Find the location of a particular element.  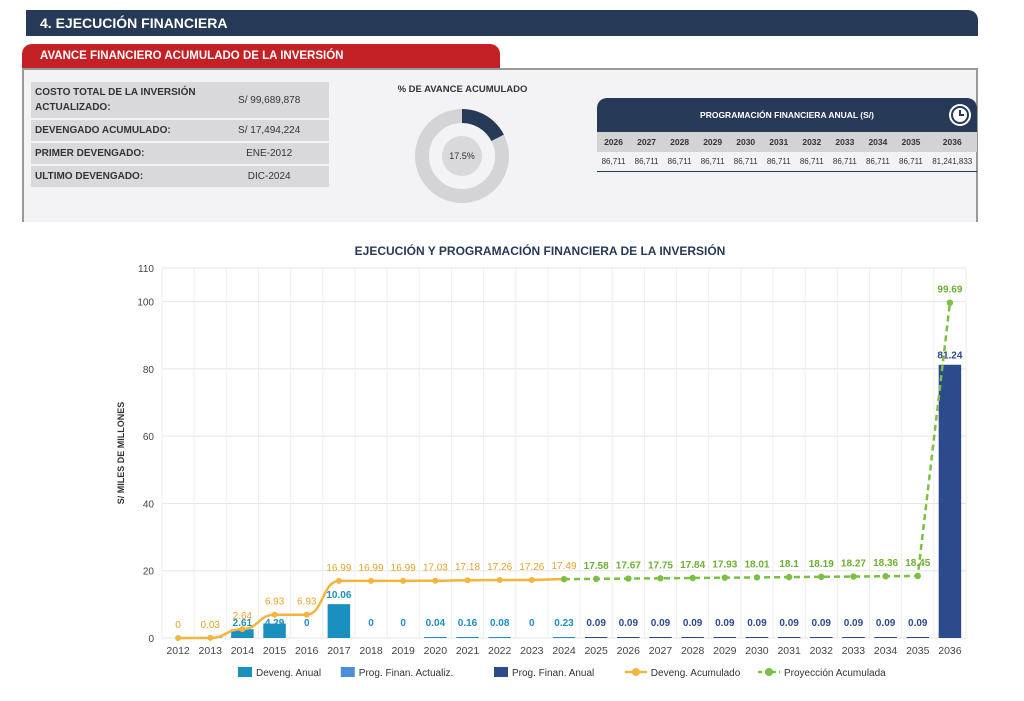

info-label: ULTIMO DEVENGADO: is located at coordinates (89, 176).